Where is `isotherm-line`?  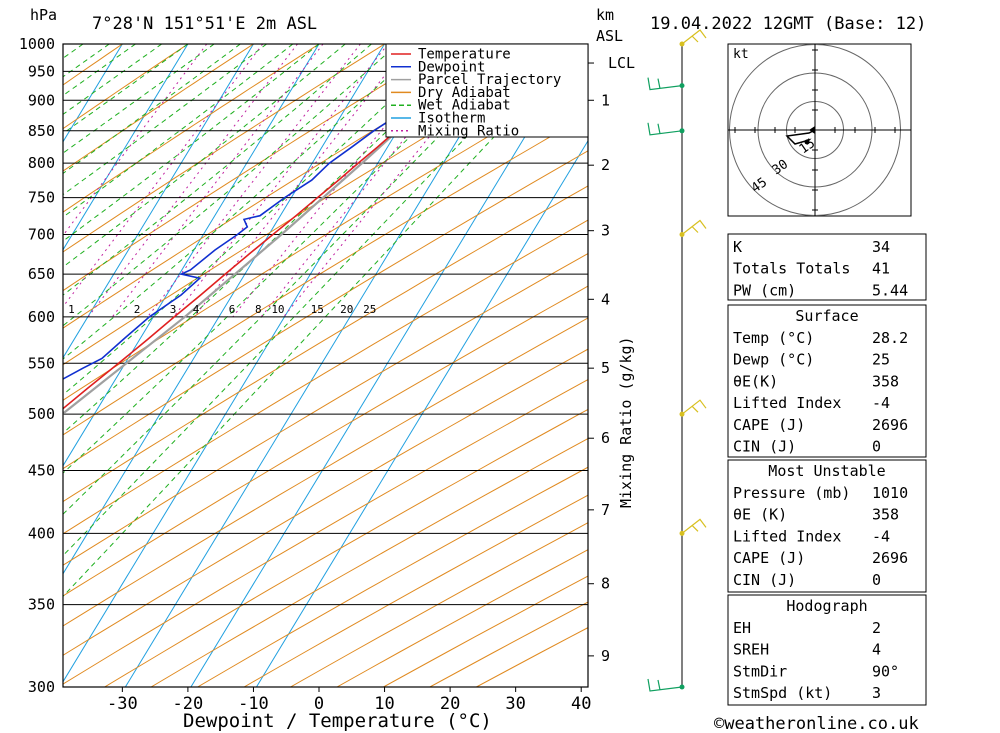 isotherm-line is located at coordinates (158, 201).